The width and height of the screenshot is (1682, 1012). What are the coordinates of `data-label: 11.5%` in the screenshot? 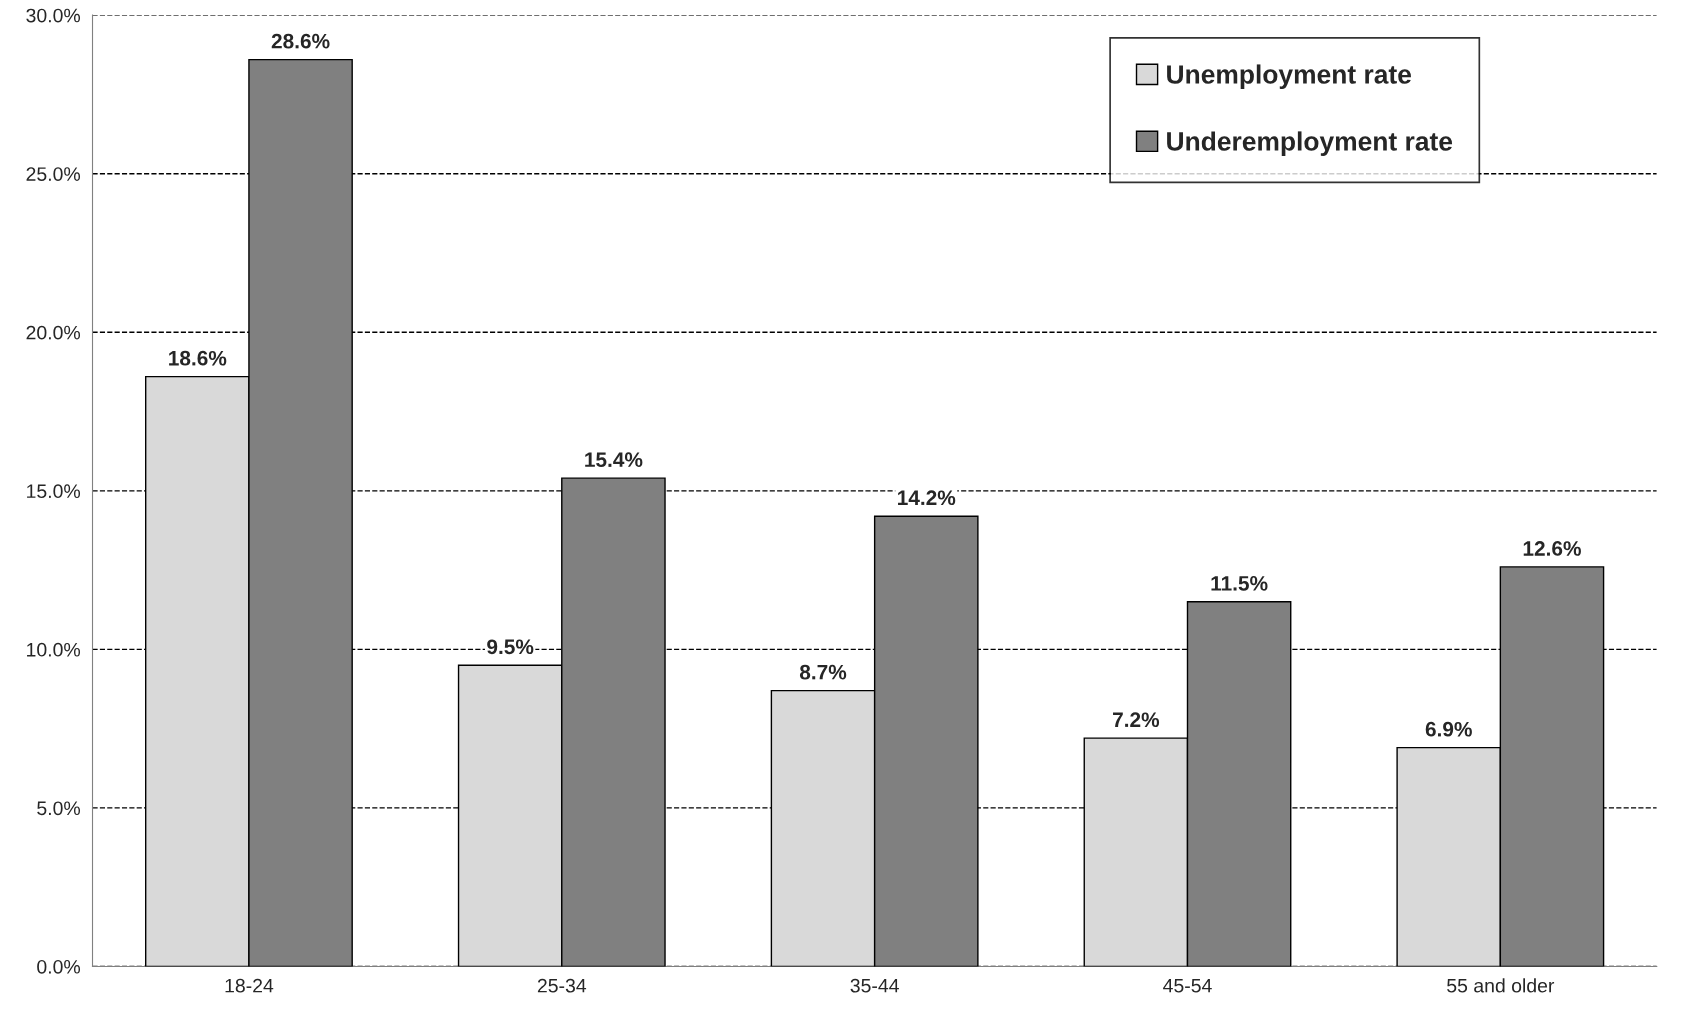 It's located at (1239, 583).